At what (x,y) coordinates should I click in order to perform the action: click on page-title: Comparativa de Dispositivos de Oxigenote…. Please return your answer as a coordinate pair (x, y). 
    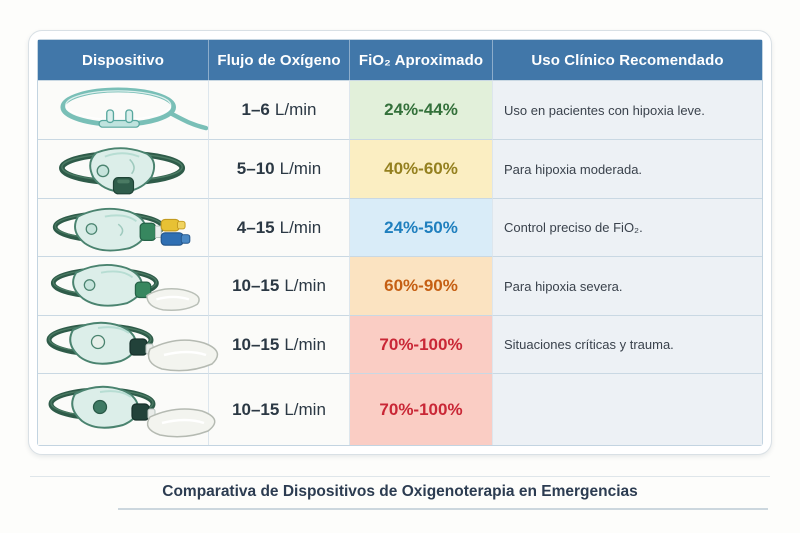
    Looking at the image, I should click on (400, 491).